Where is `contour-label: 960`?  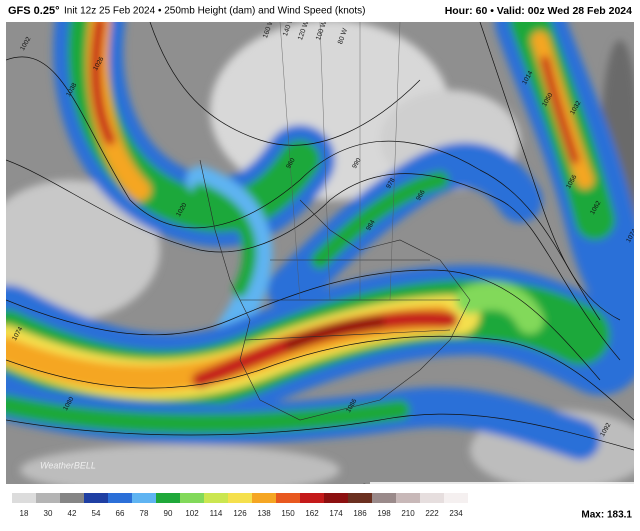
contour-label: 960 is located at coordinates (291, 163).